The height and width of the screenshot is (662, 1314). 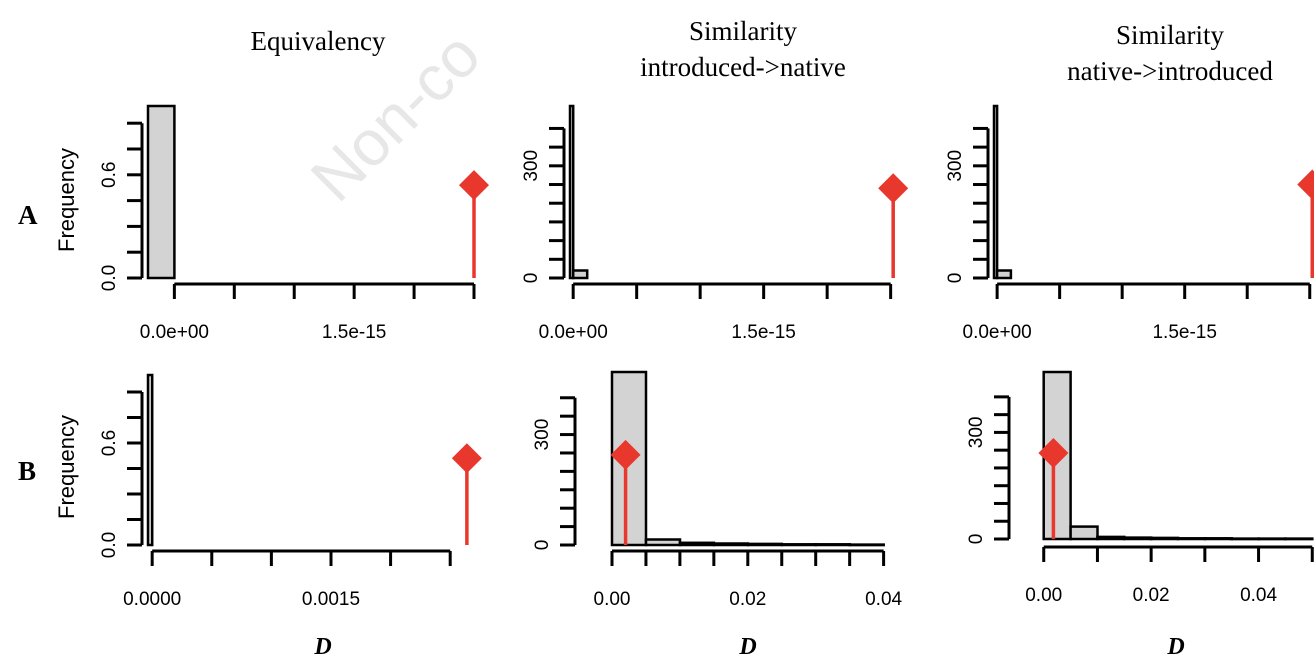 I want to click on A-similarity-introduced-native-observed-marker, so click(x=893, y=188).